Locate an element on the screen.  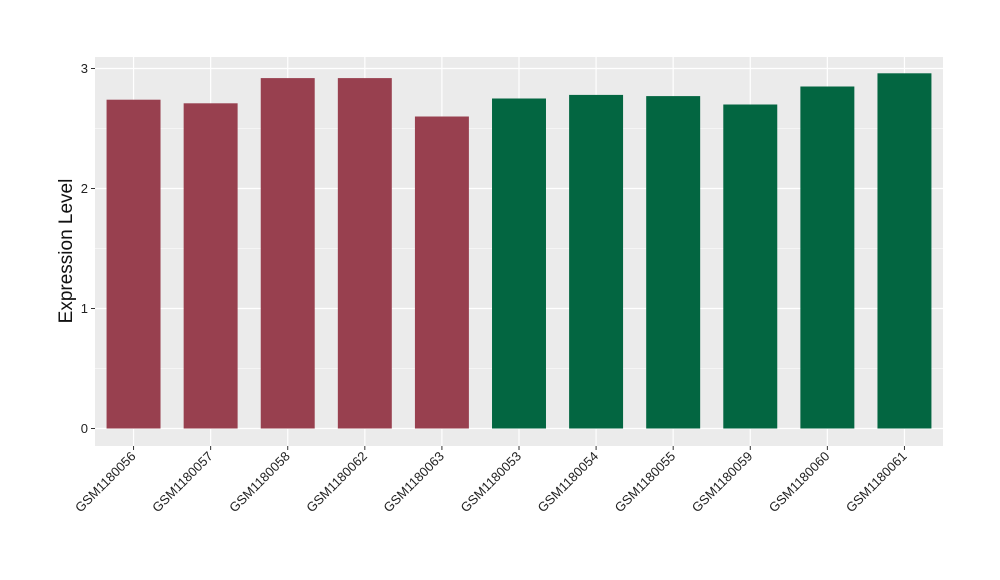
bar-GSM1180058 is located at coordinates (287, 253).